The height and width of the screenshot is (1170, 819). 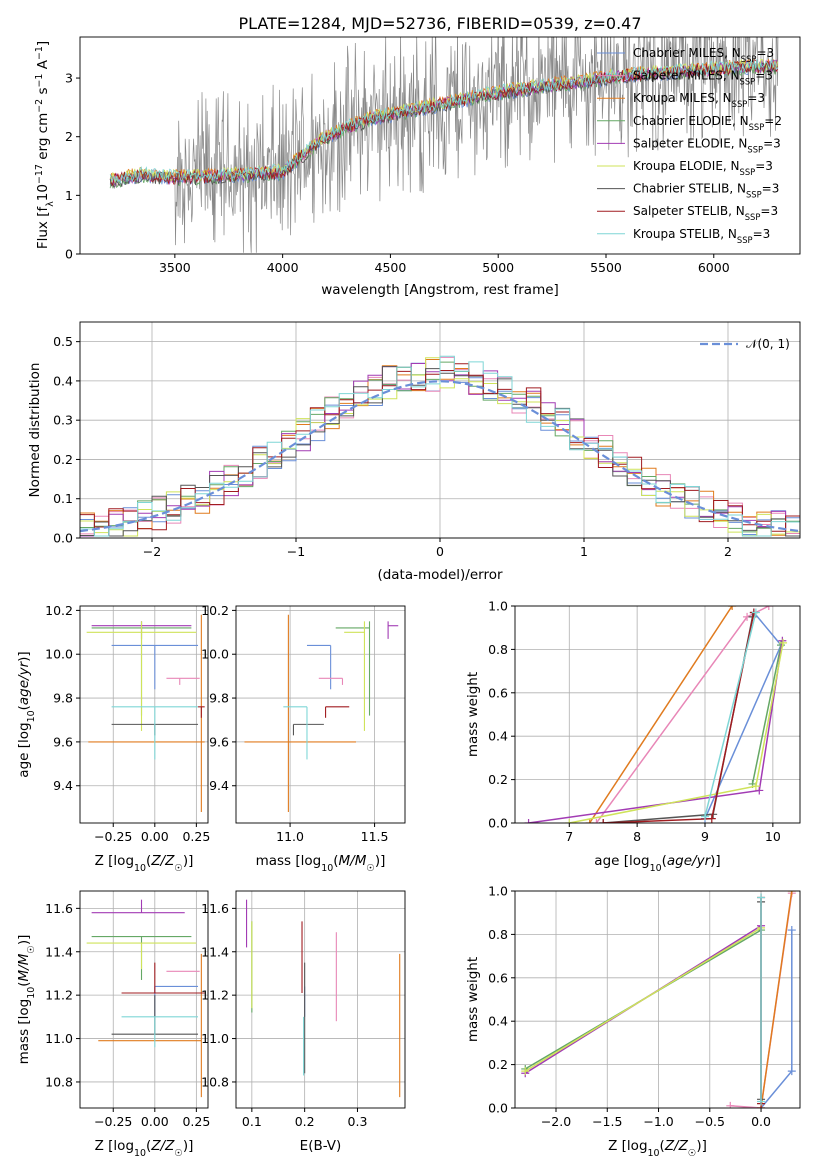 What do you see at coordinates (308, 729) in the screenshot?
I see `errorbar-chabrier-stelib` at bounding box center [308, 729].